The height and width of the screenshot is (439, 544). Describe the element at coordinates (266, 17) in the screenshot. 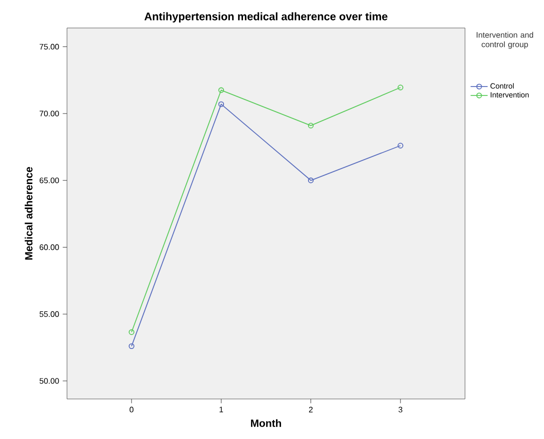

I see `chart-title: Antihypertension medical adherence over time` at that location.